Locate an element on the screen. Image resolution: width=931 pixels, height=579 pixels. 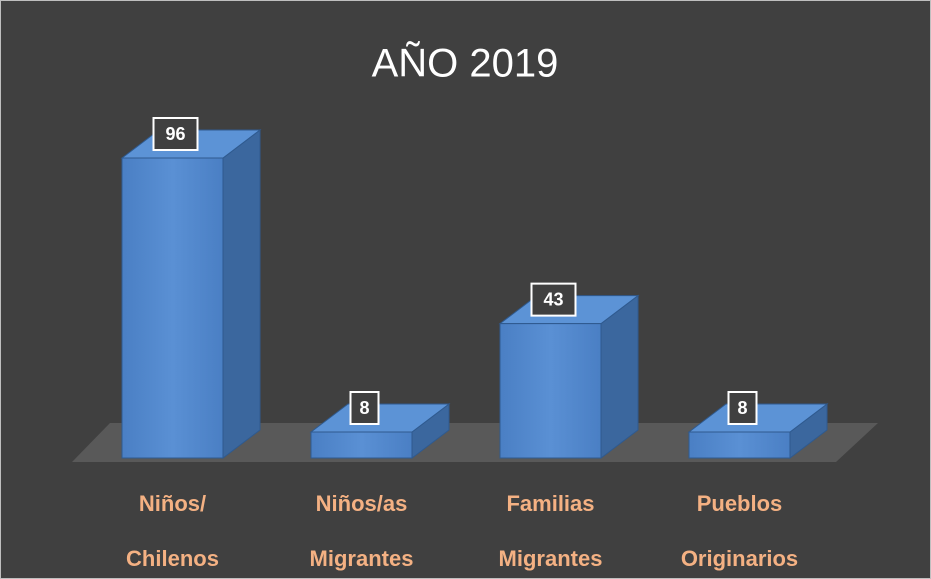
data-label: 96 is located at coordinates (175, 134).